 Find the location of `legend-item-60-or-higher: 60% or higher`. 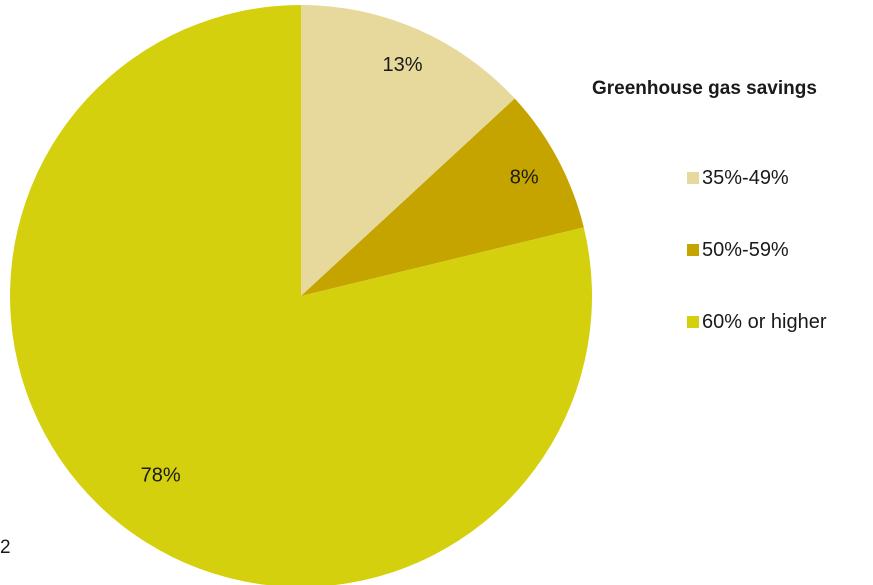

legend-item-60-or-higher: 60% or higher is located at coordinates (777, 322).